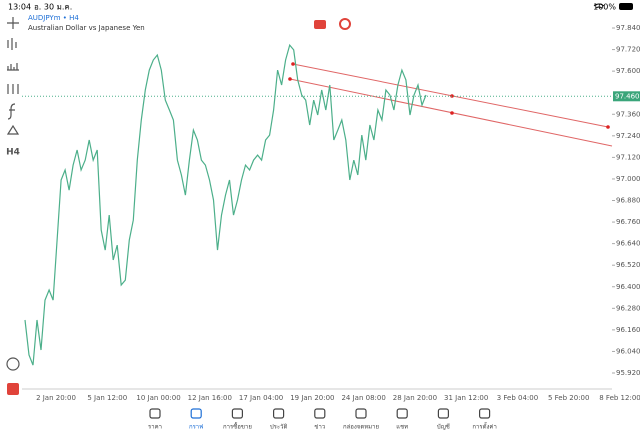 Image resolution: width=640 pixels, height=447 pixels. What do you see at coordinates (19, 7) in the screenshot?
I see `status-time: 13:04` at bounding box center [19, 7].